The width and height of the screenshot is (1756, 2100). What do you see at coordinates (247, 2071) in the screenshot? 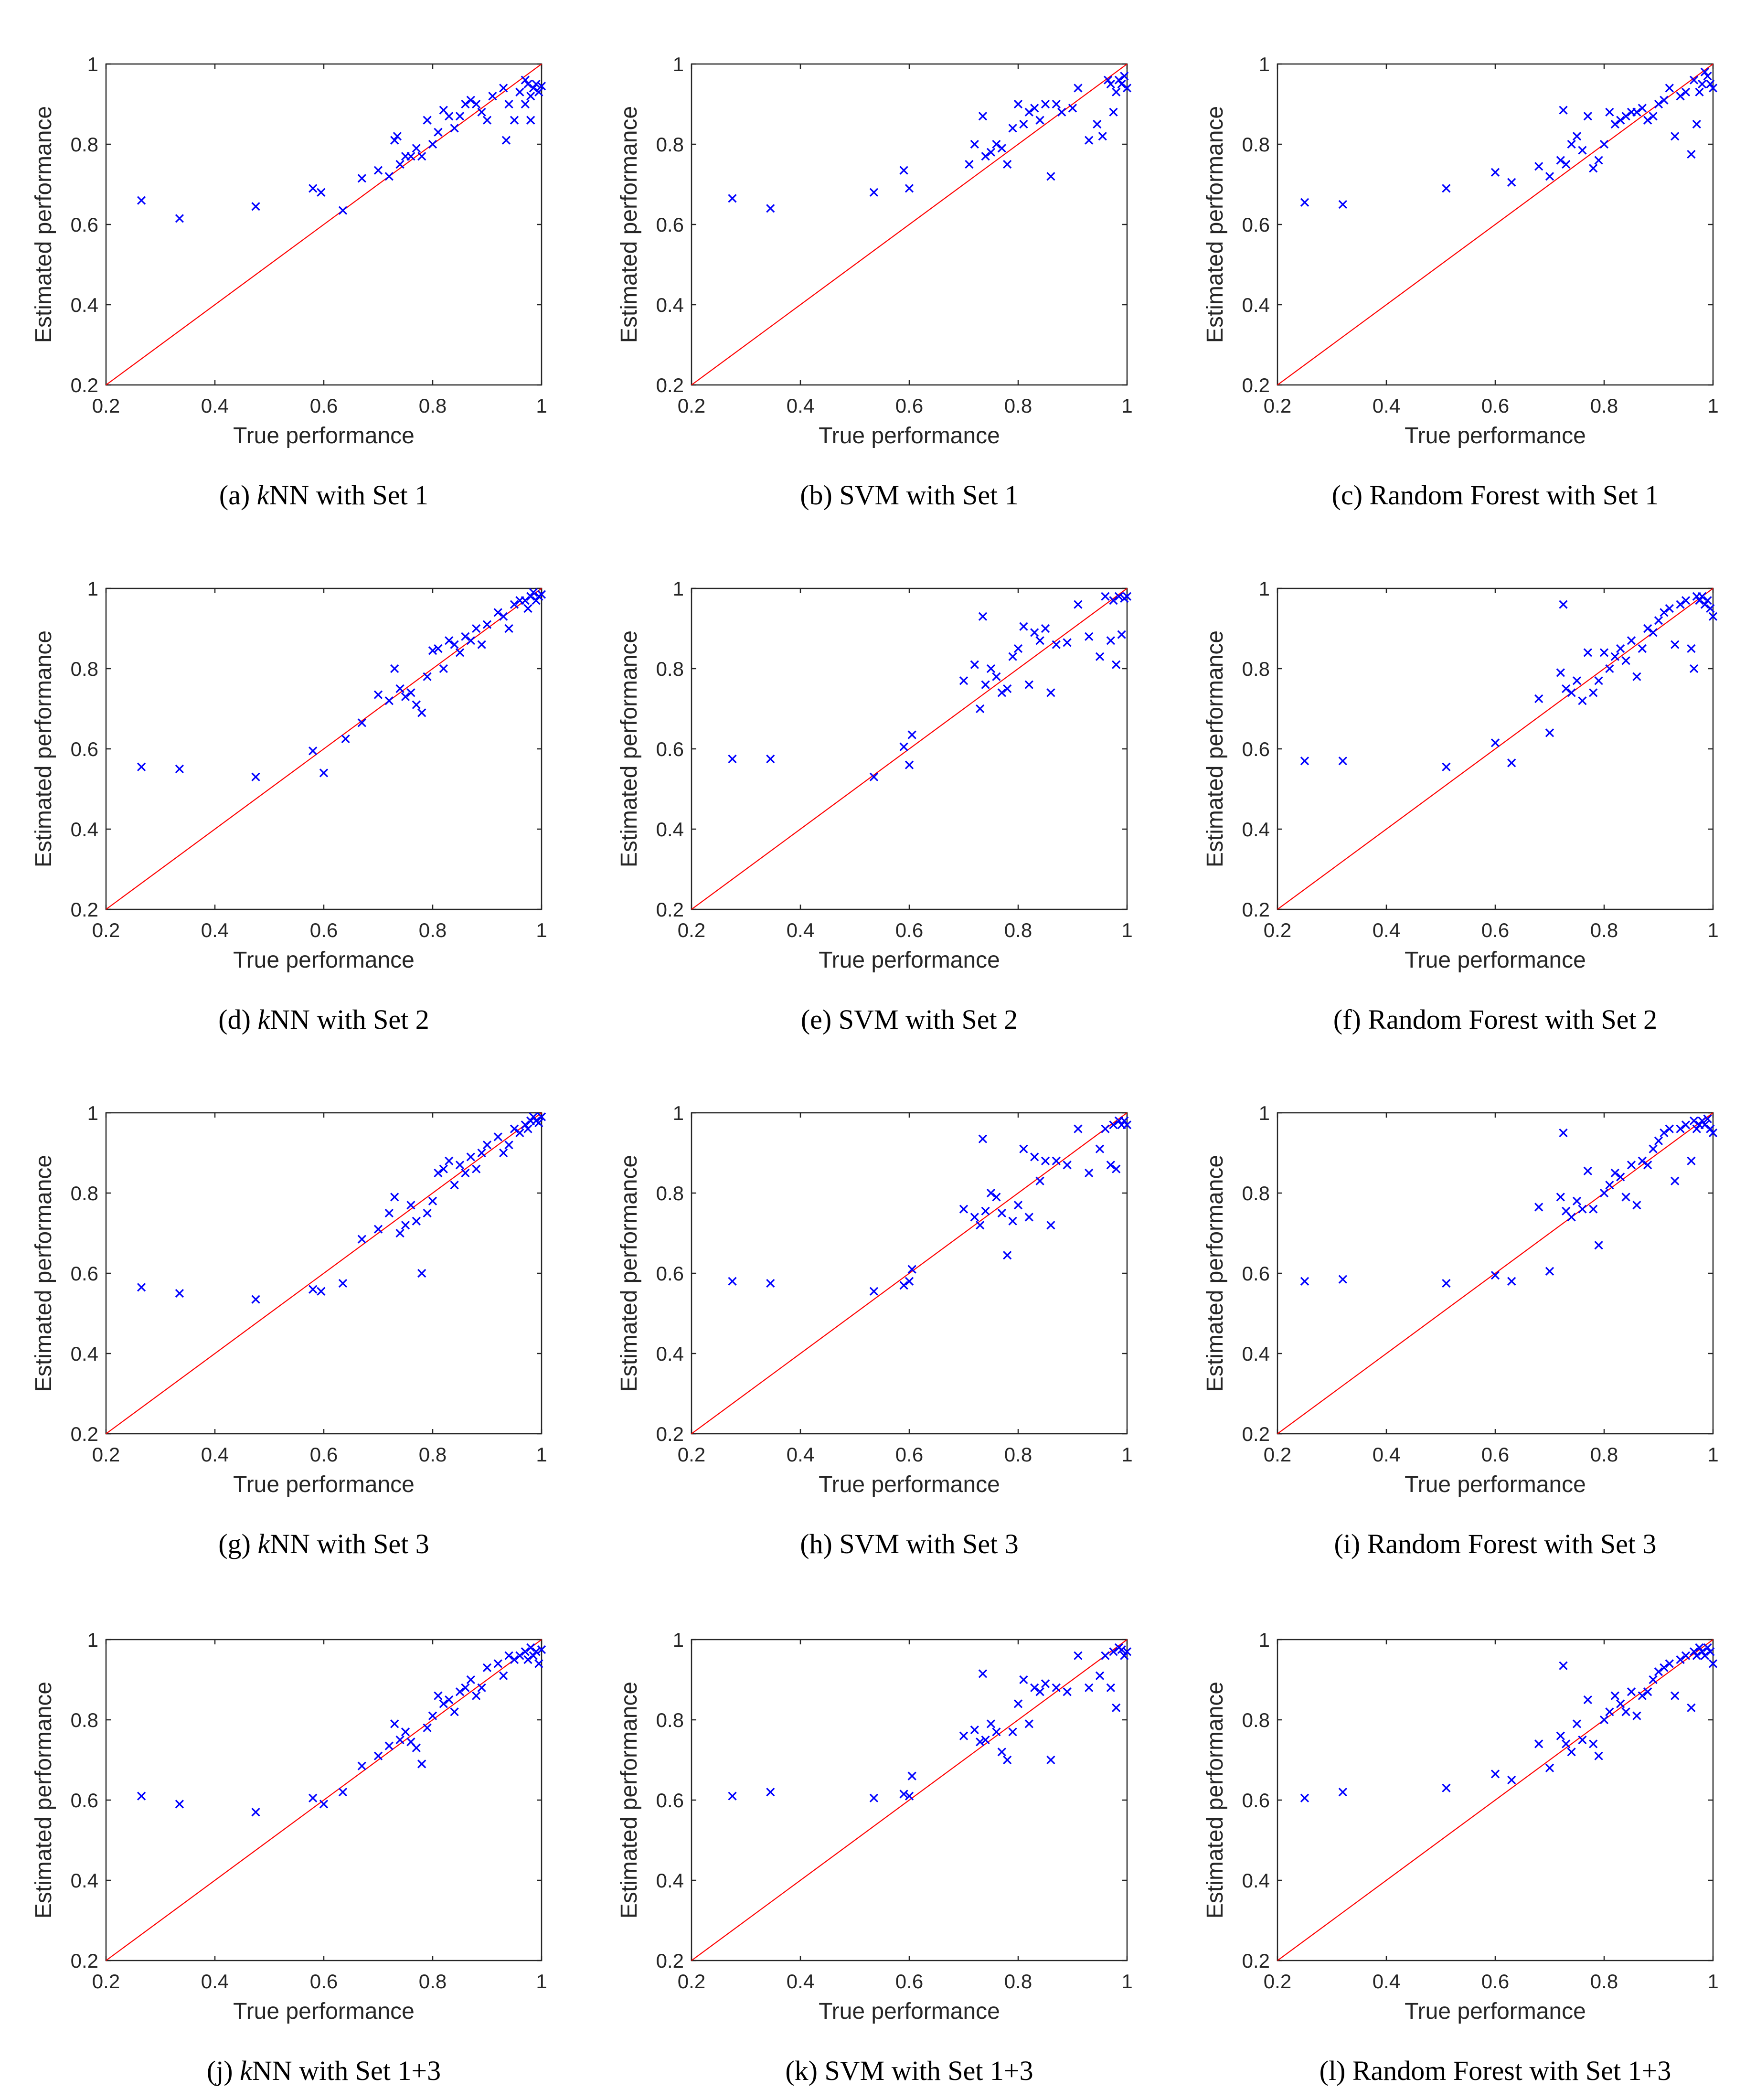
I see `caption-model-k: k` at bounding box center [247, 2071].